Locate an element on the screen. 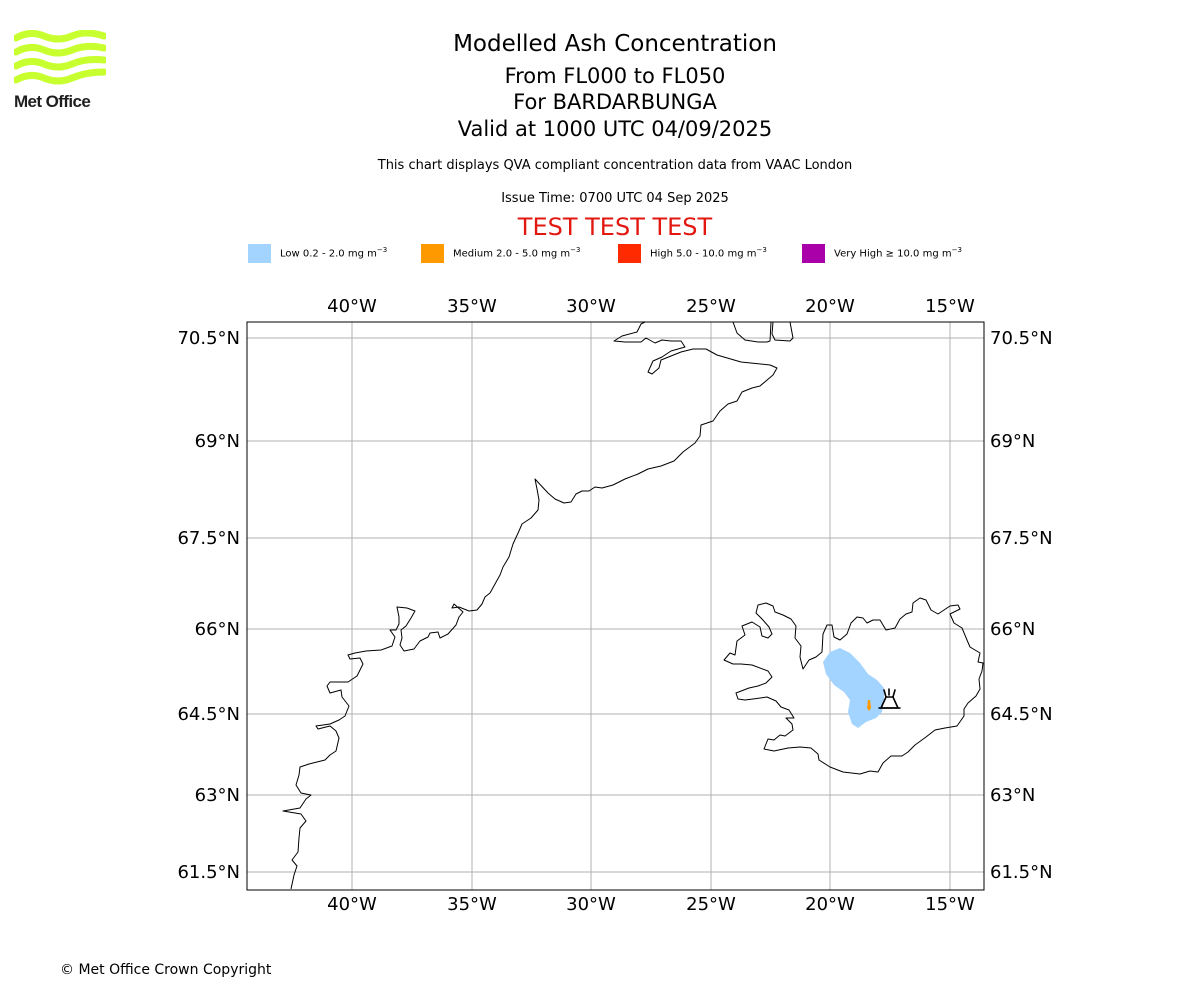 The height and width of the screenshot is (1000, 1200). lat-tick-left-70-5n: 70.5°N is located at coordinates (208, 338).